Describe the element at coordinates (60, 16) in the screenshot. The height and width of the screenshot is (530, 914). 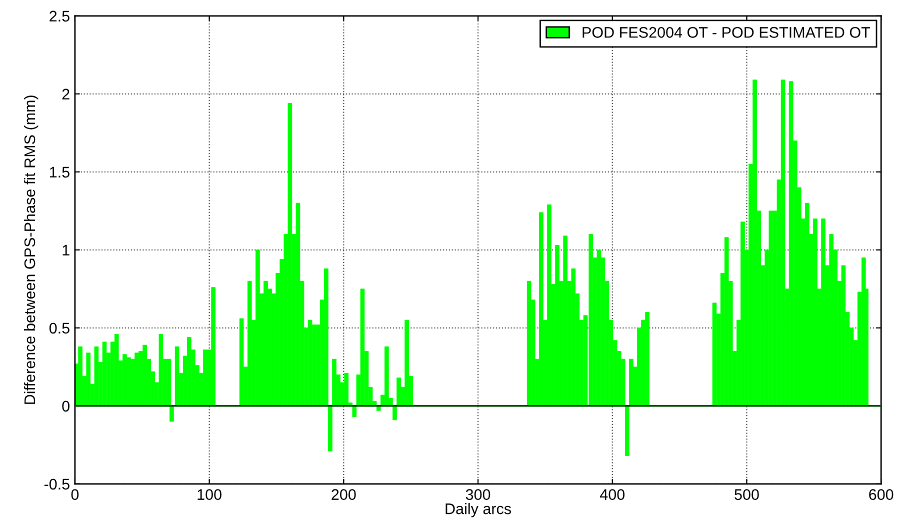
I see `y-tick-label: 2.5` at that location.